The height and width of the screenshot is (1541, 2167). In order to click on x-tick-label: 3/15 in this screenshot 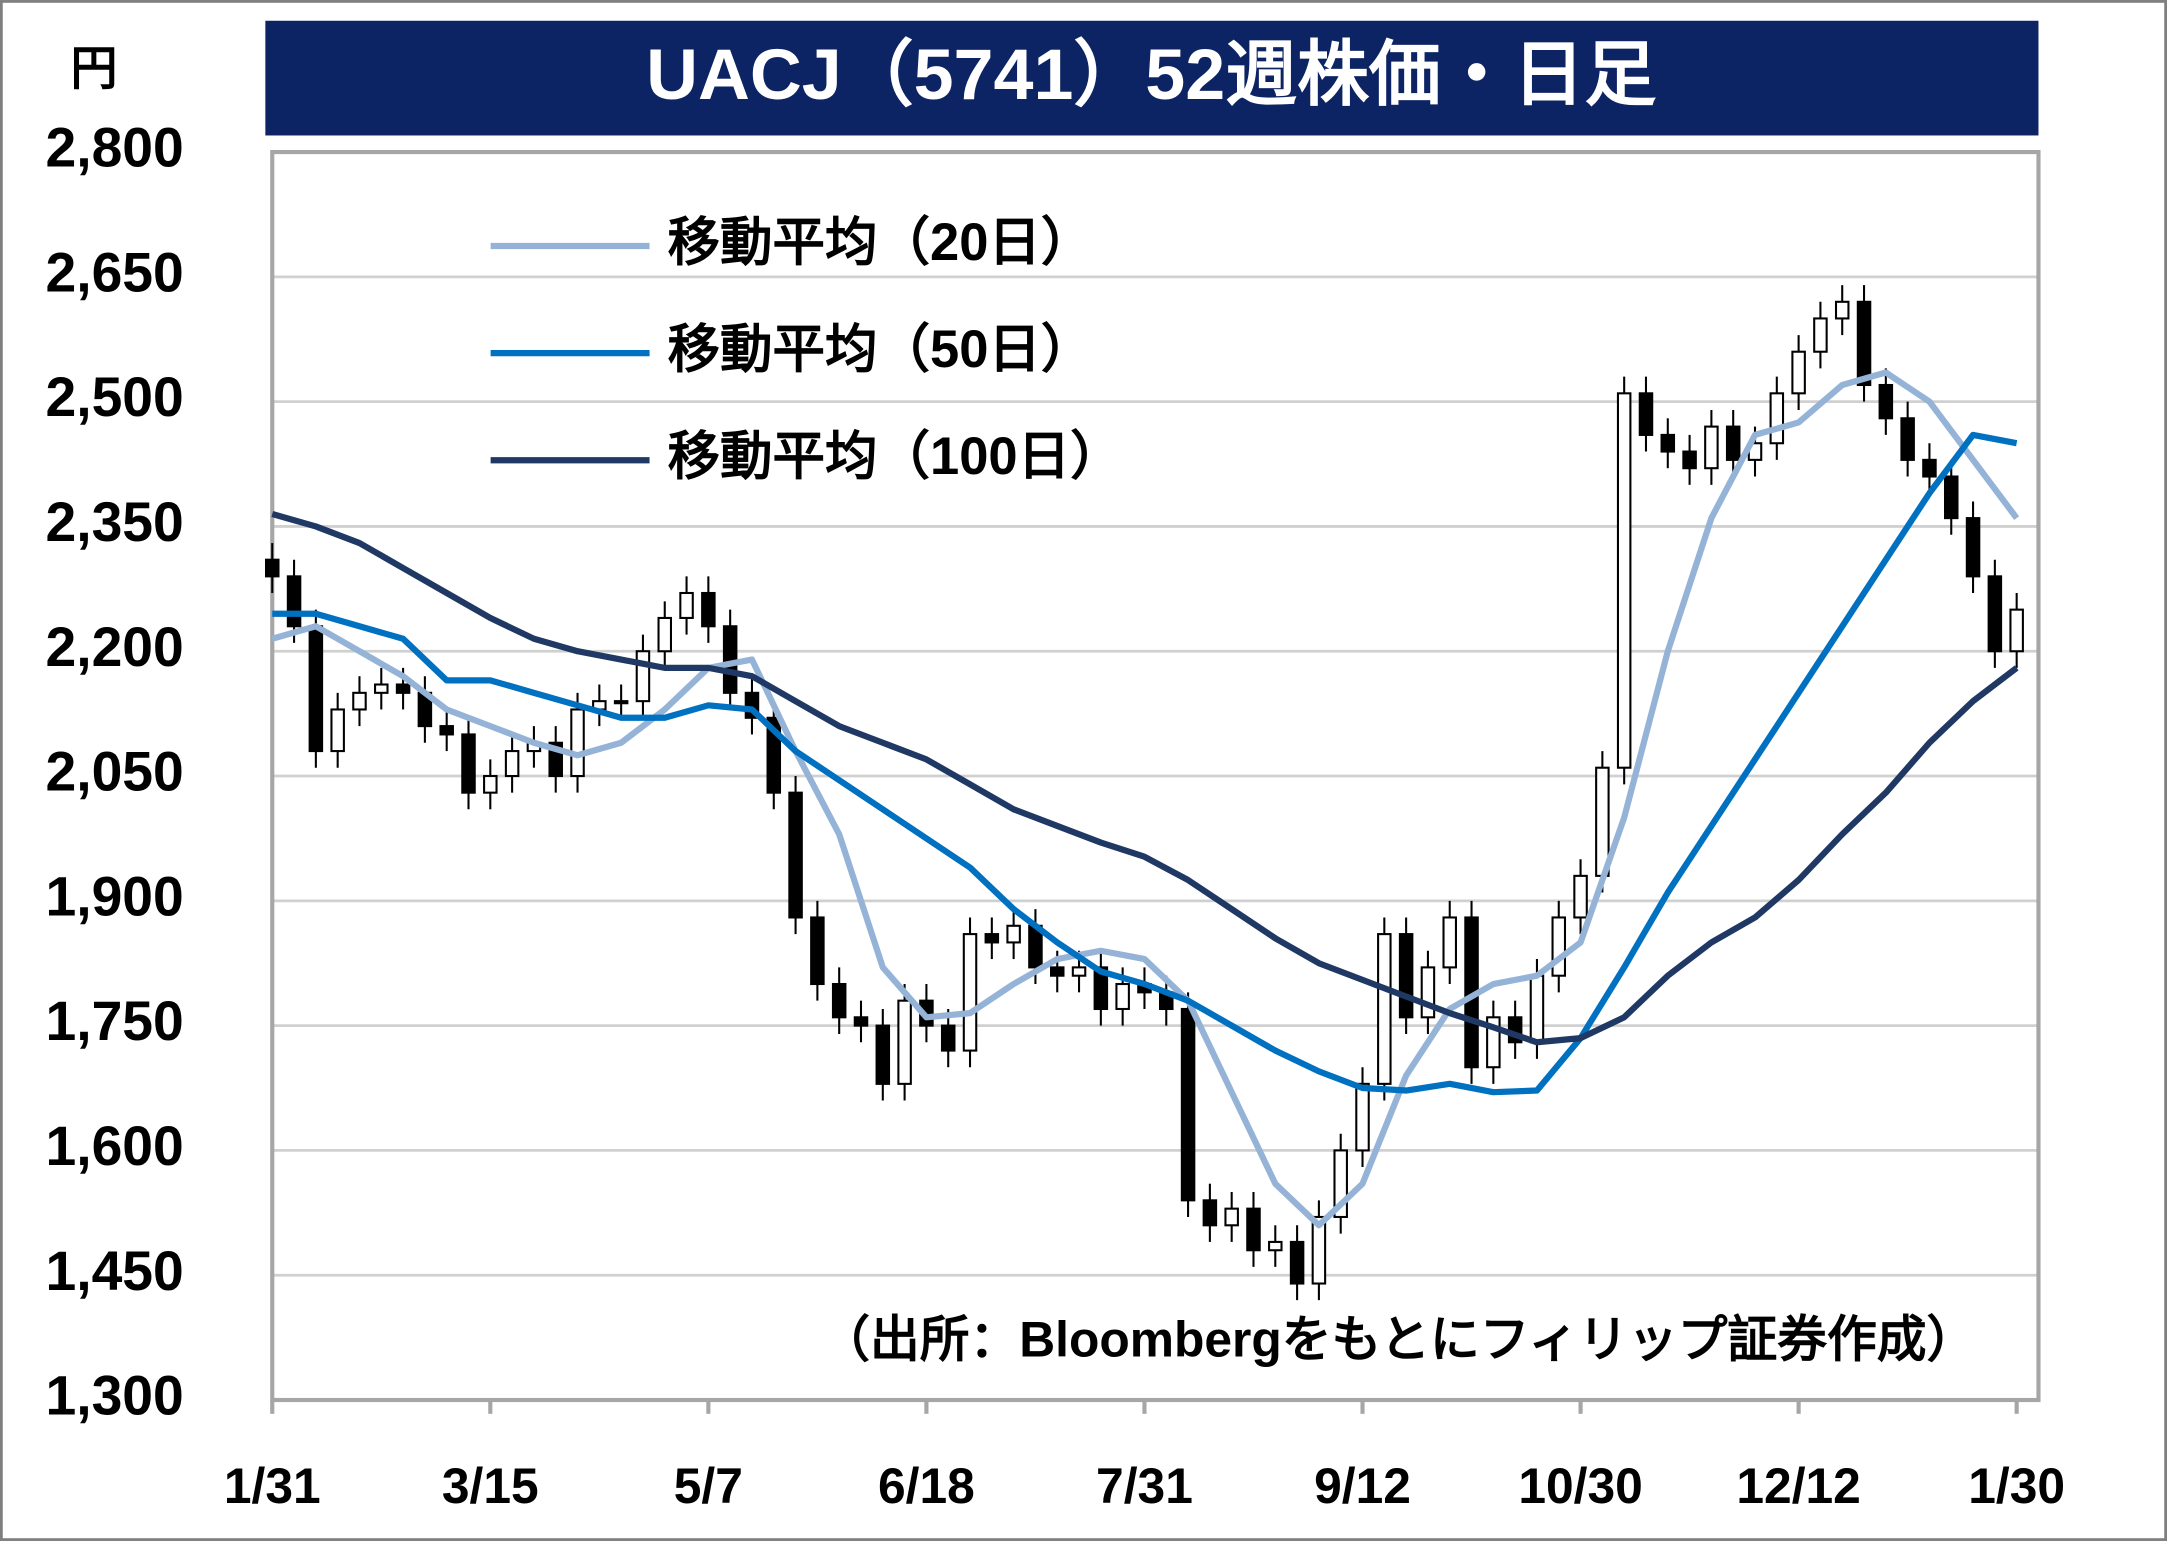, I will do `click(490, 1486)`.